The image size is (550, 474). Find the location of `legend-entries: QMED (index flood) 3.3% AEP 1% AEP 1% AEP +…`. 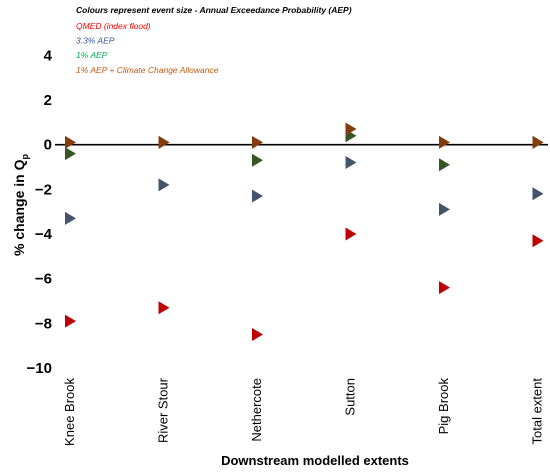

legend-entries: QMED (index flood) 3.3% AEP 1% AEP 1% AEP +… is located at coordinates (147, 48).